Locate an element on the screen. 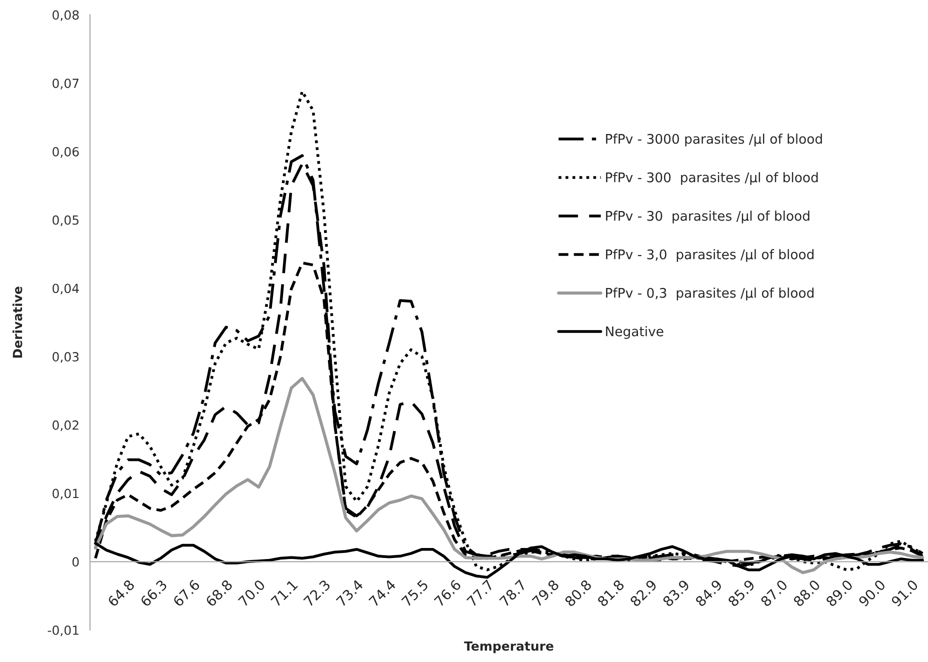  y-tick-label: 0,08 is located at coordinates (65, 15).